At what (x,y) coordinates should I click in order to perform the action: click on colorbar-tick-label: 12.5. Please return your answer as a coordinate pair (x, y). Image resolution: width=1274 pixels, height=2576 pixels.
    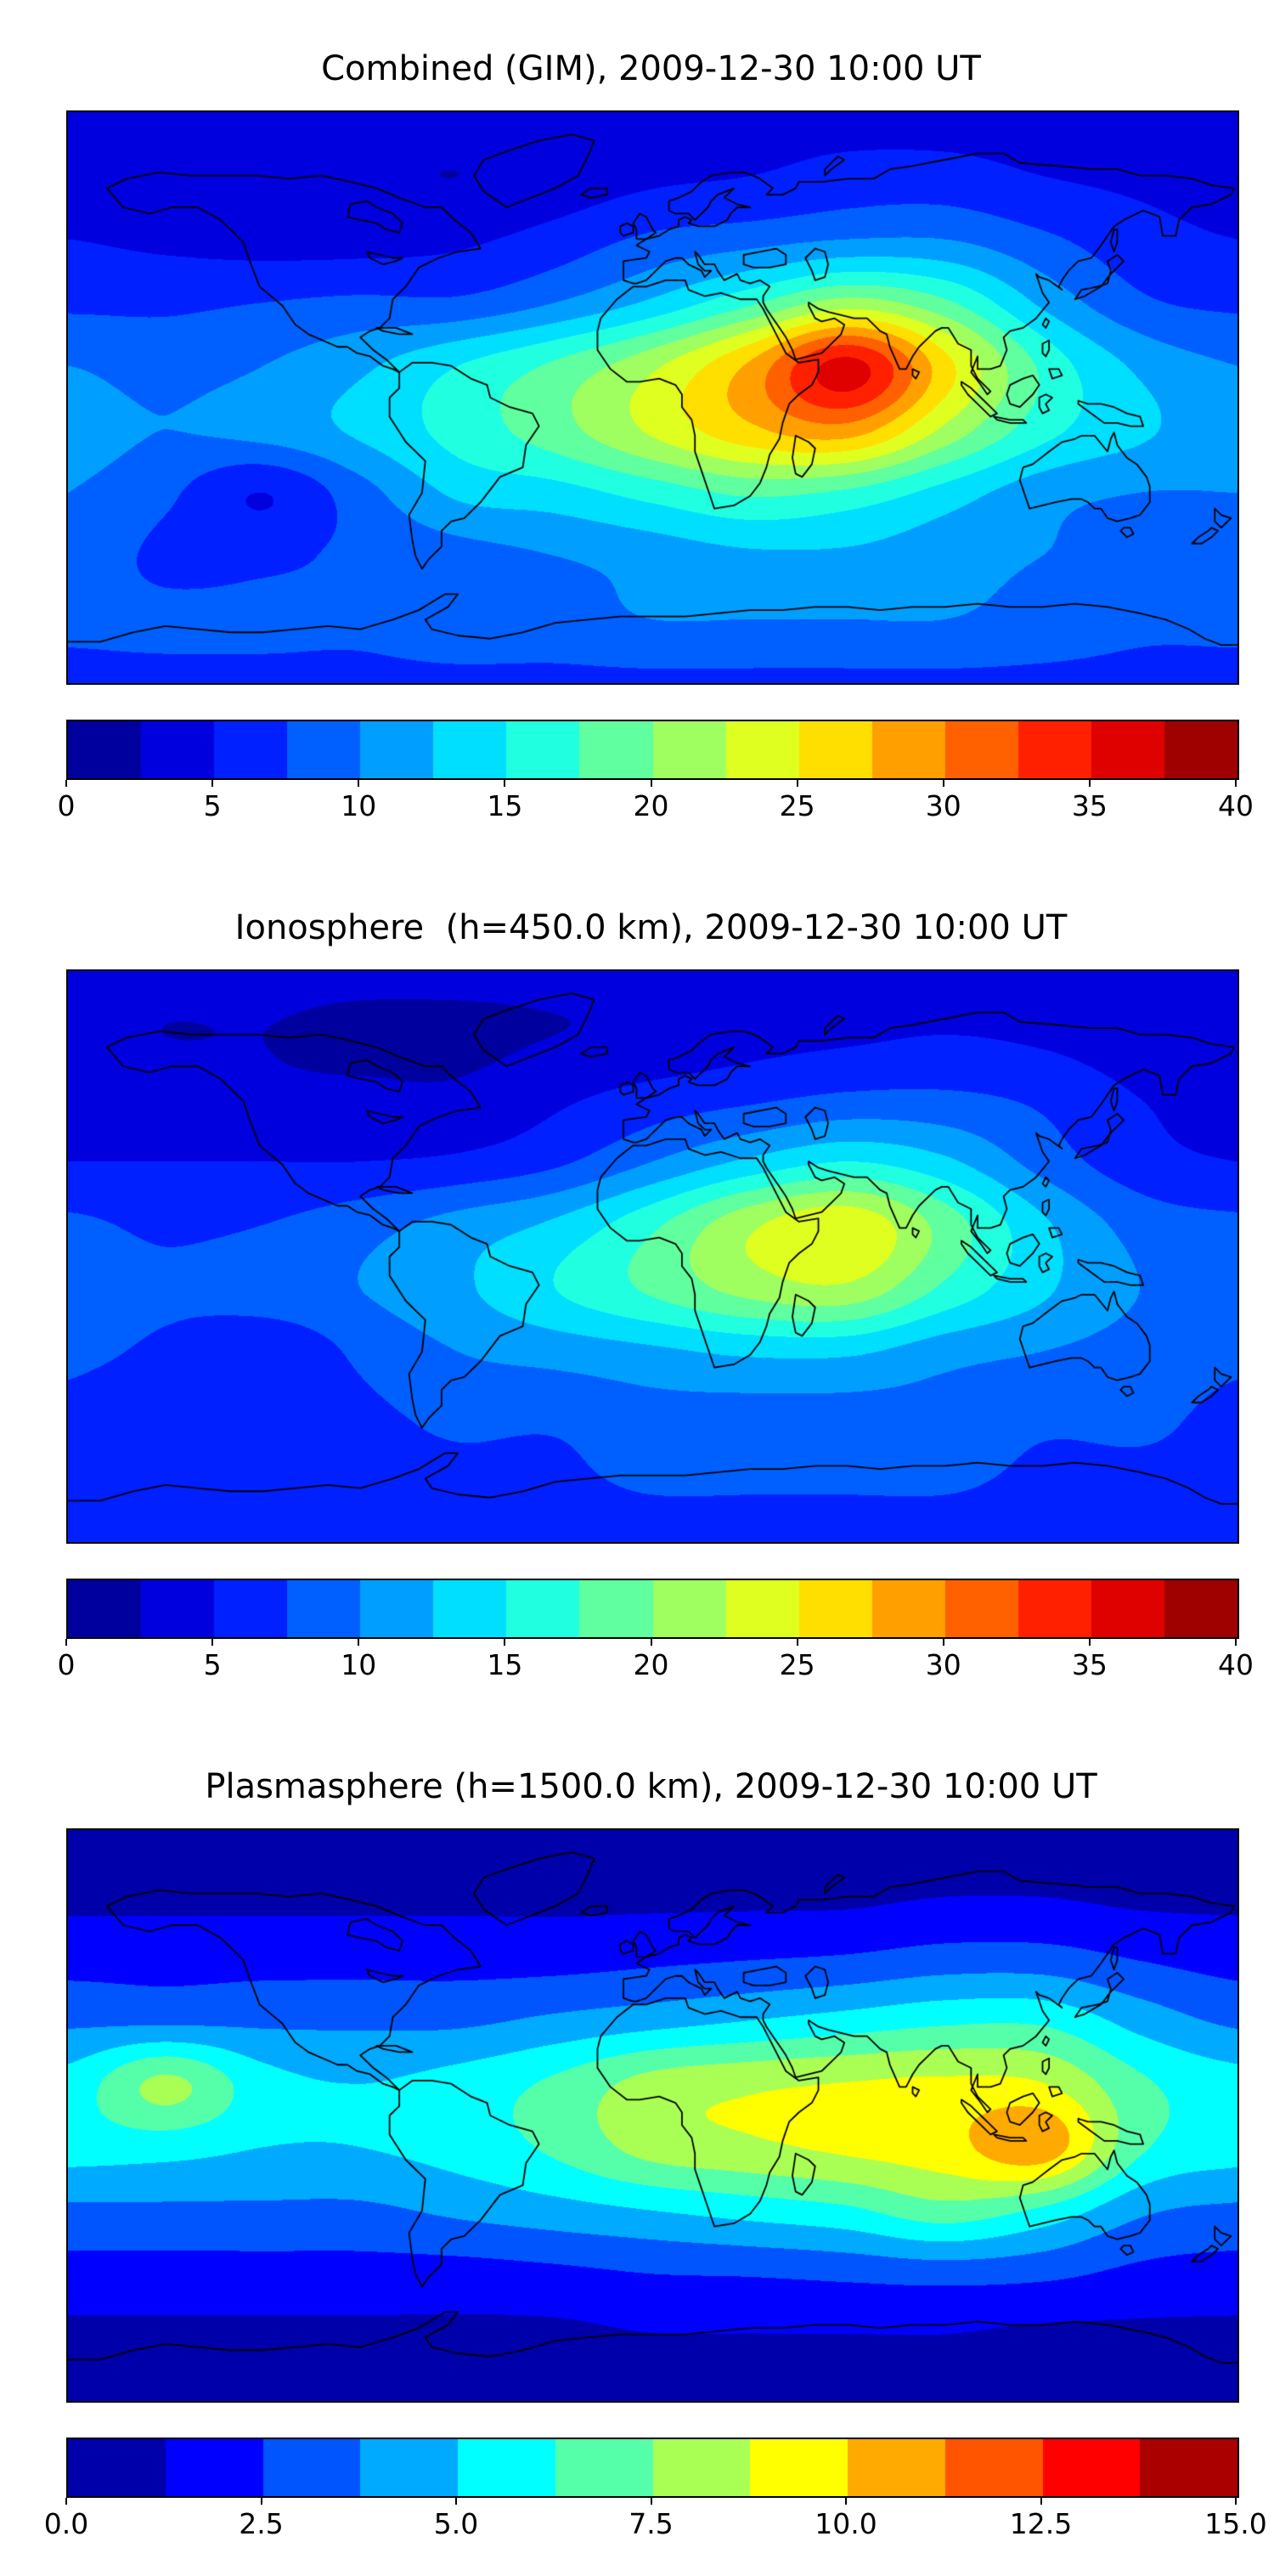
    Looking at the image, I should click on (1041, 2523).